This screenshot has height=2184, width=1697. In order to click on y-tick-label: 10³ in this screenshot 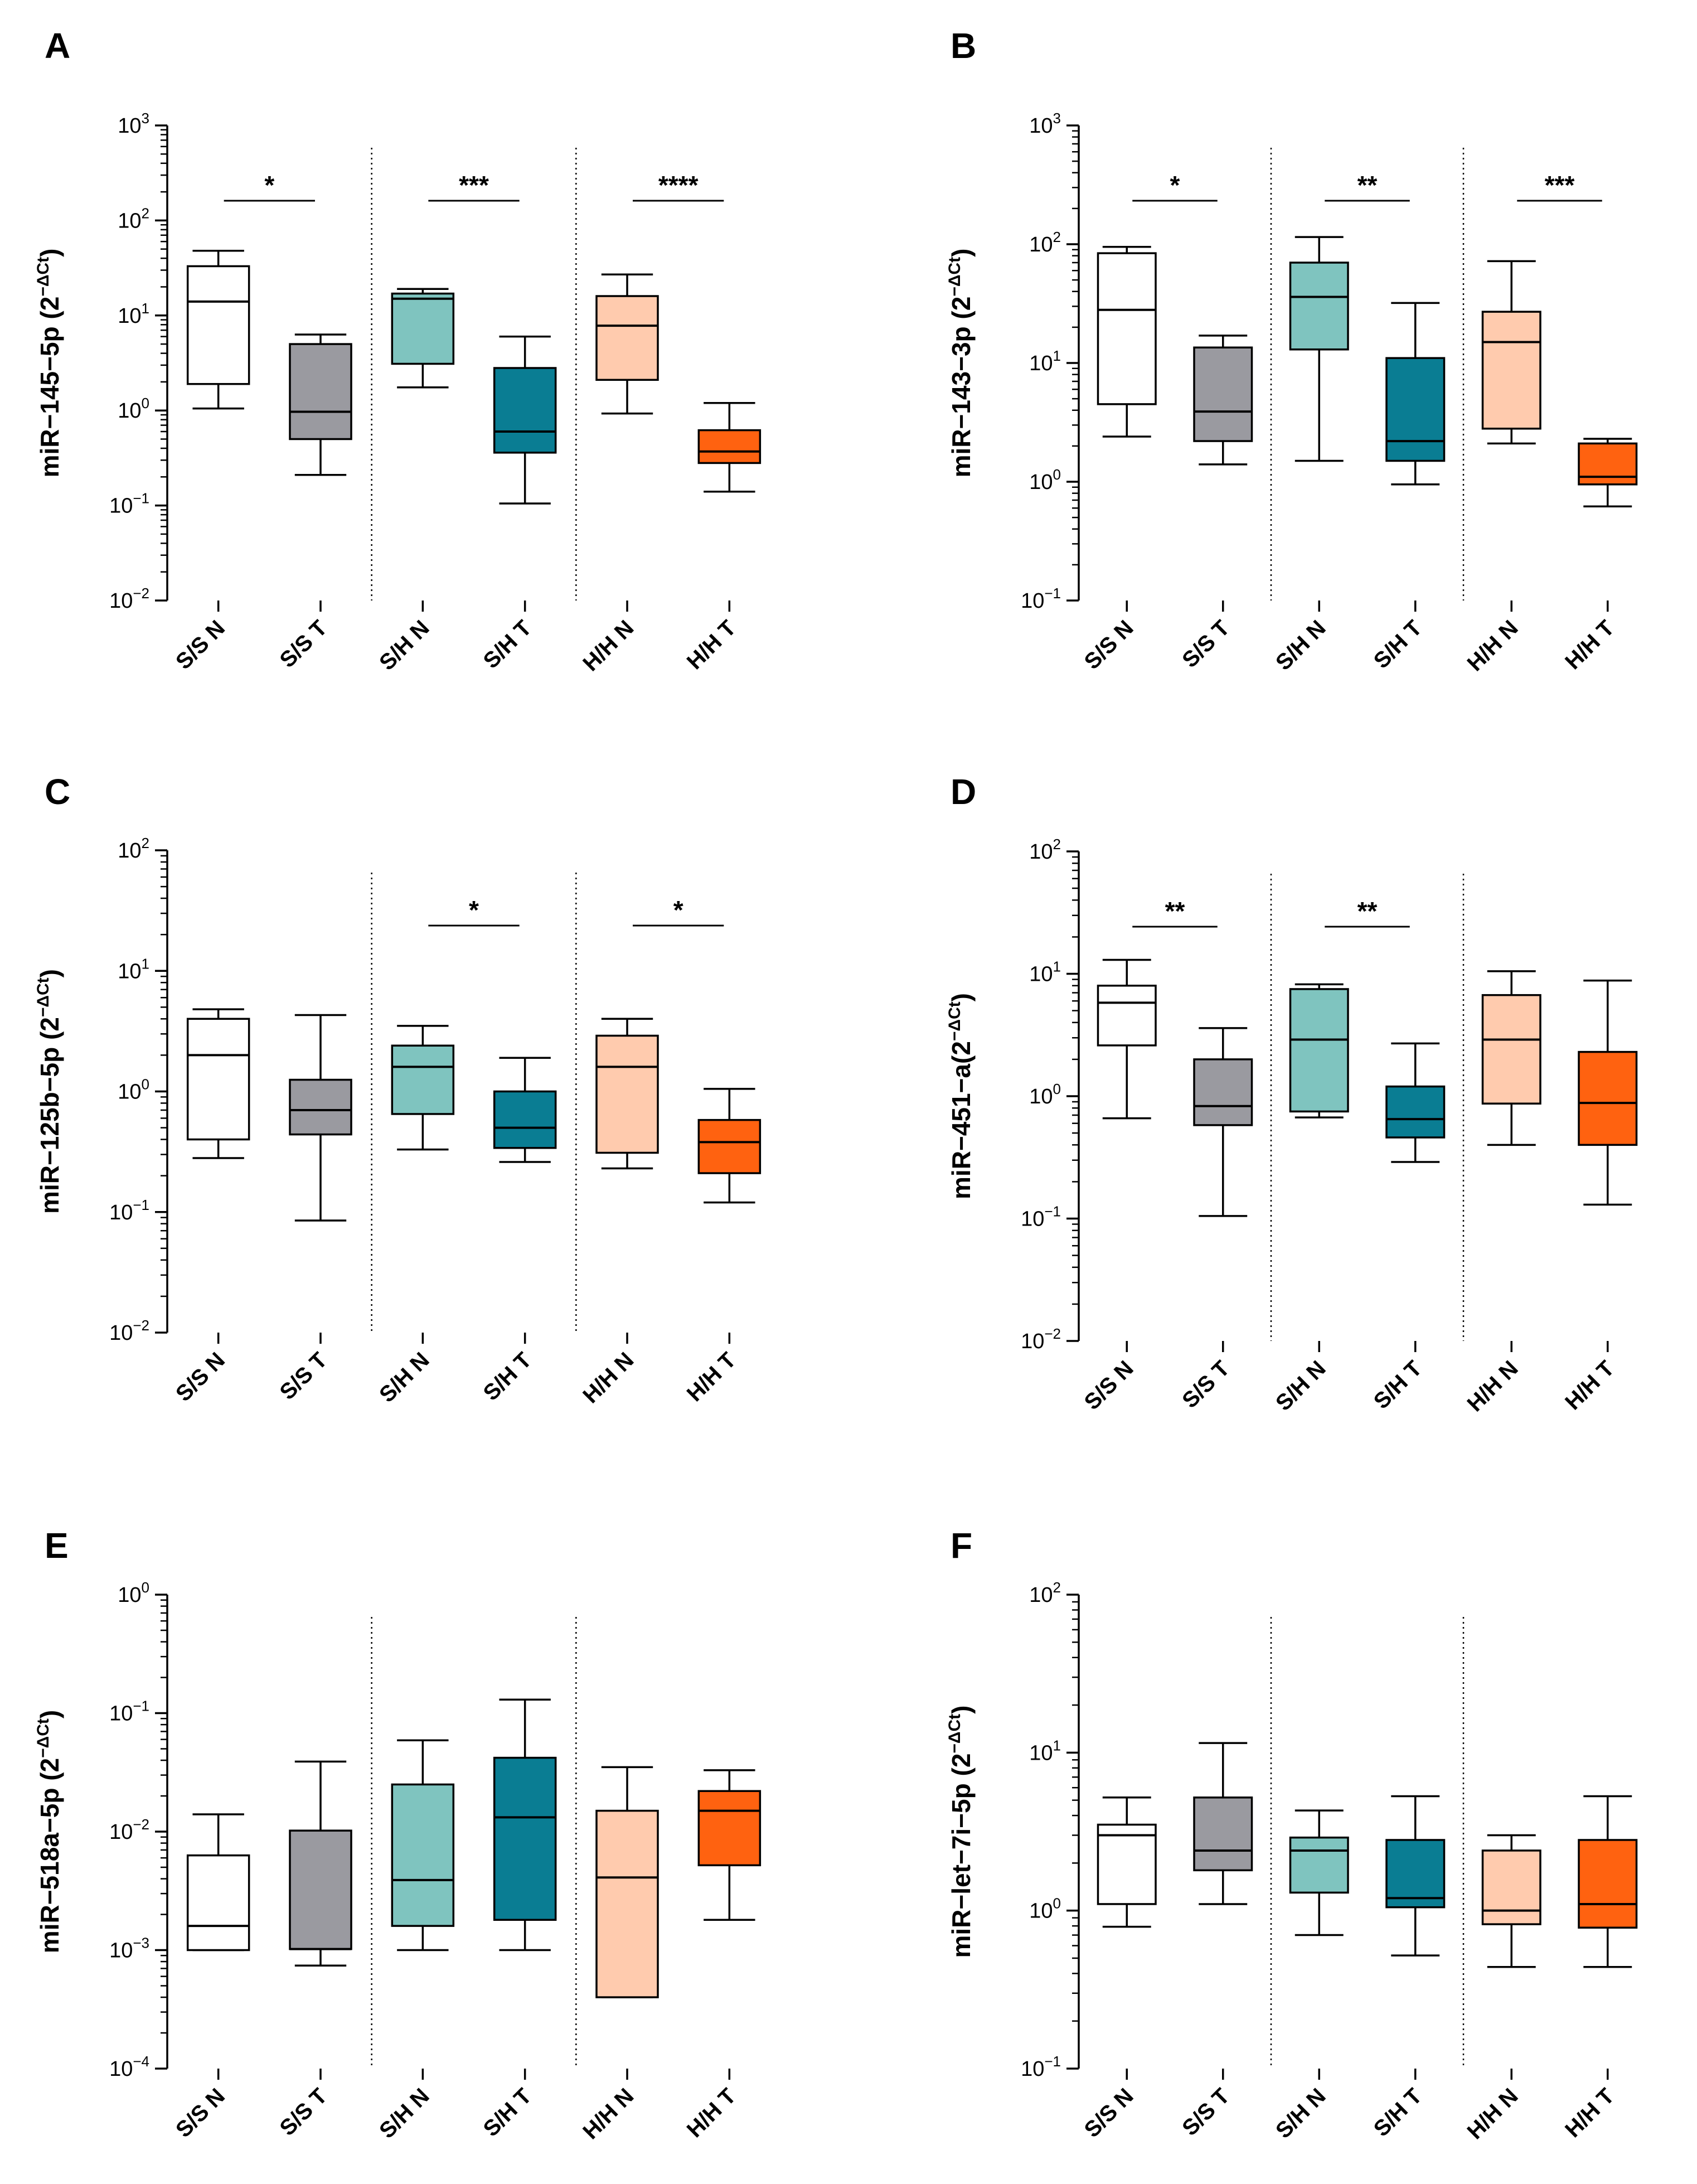, I will do `click(133, 124)`.